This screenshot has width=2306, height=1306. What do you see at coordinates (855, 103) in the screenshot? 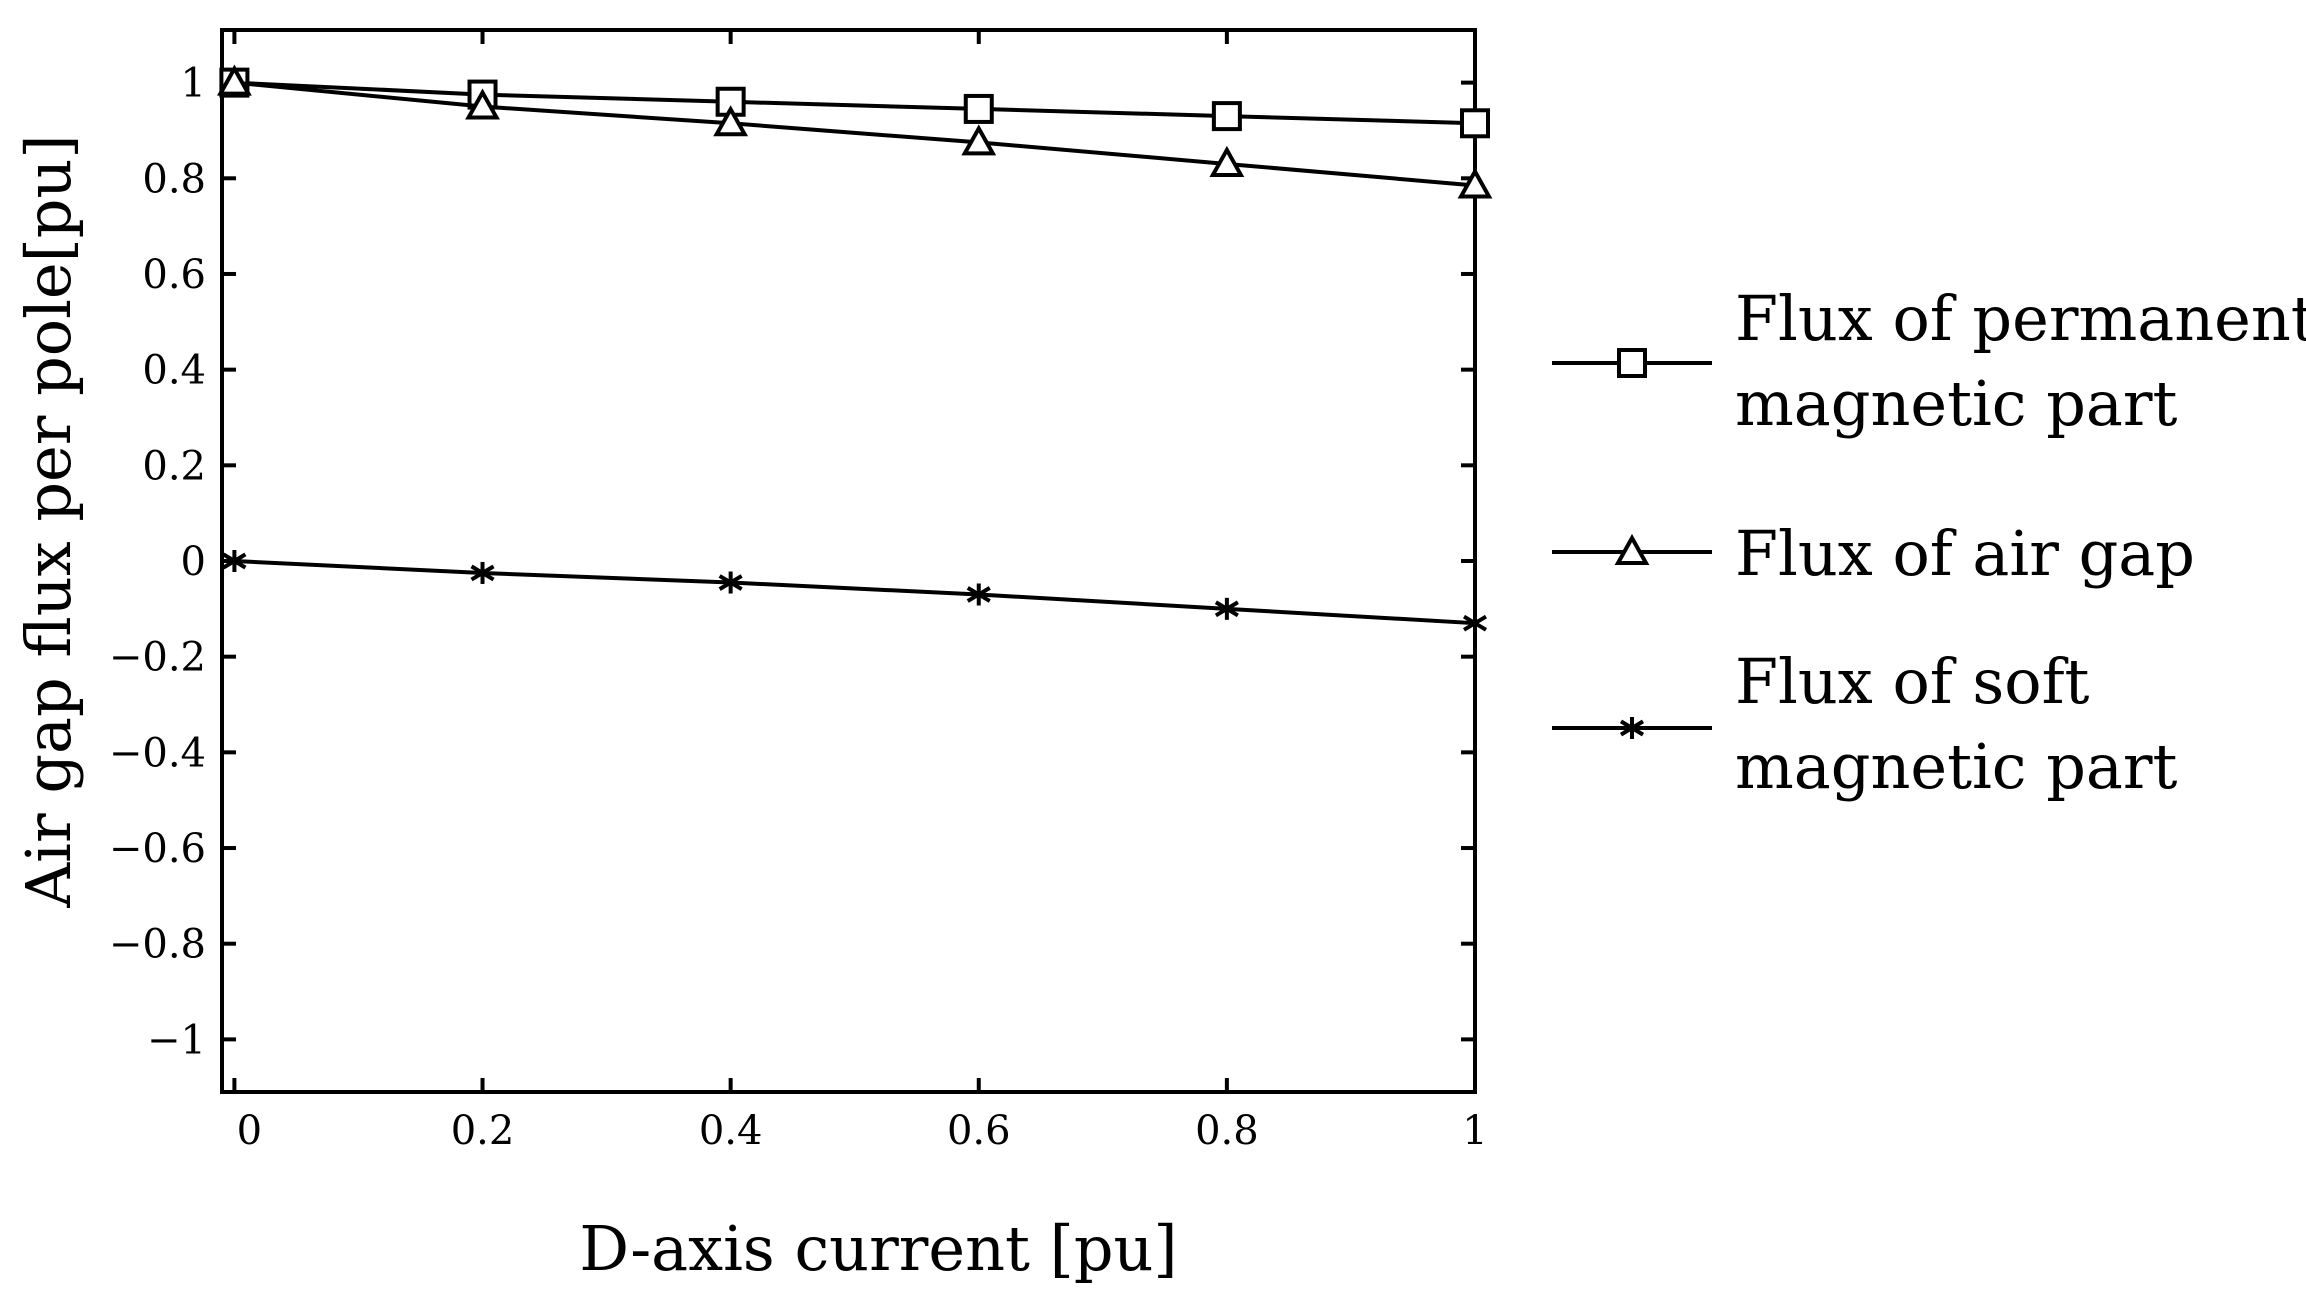
I see `series-line-square` at bounding box center [855, 103].